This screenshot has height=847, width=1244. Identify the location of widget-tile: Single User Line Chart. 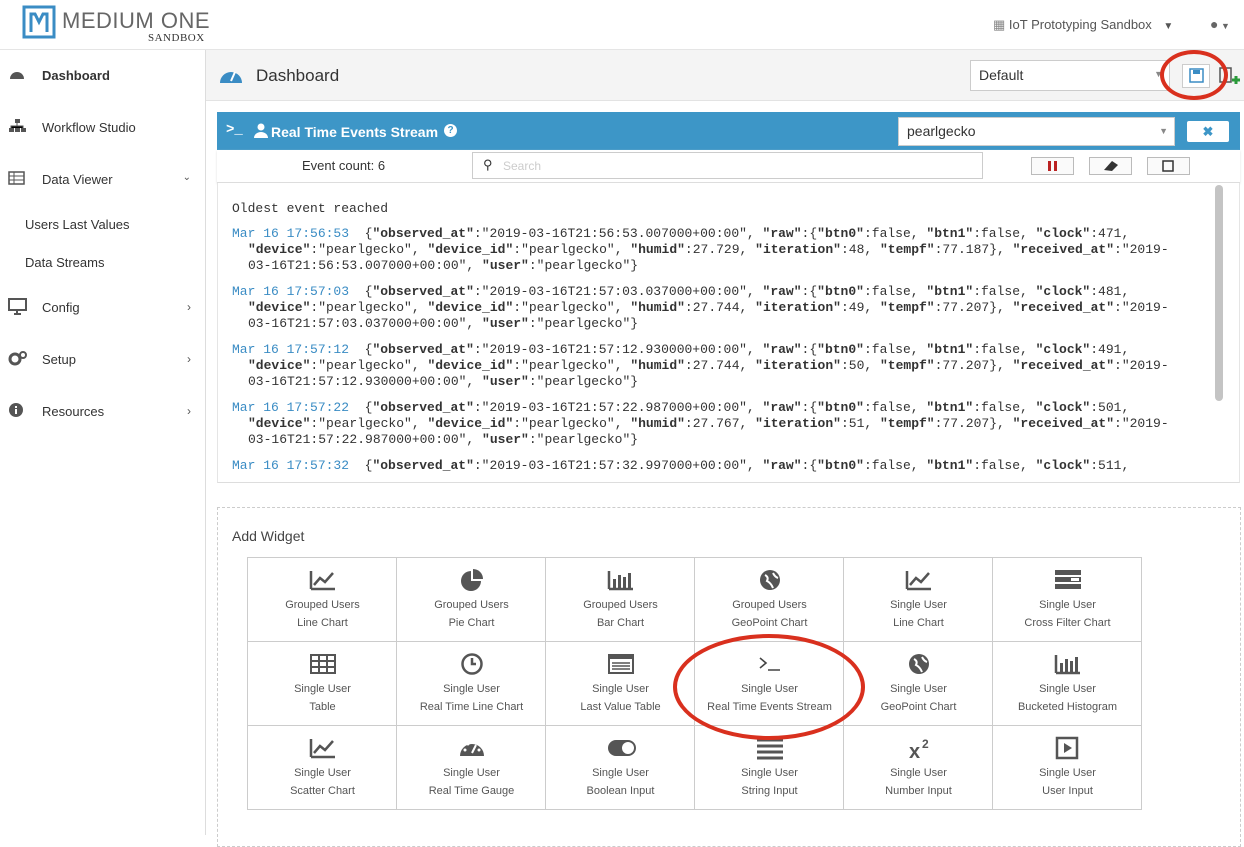
(918, 600).